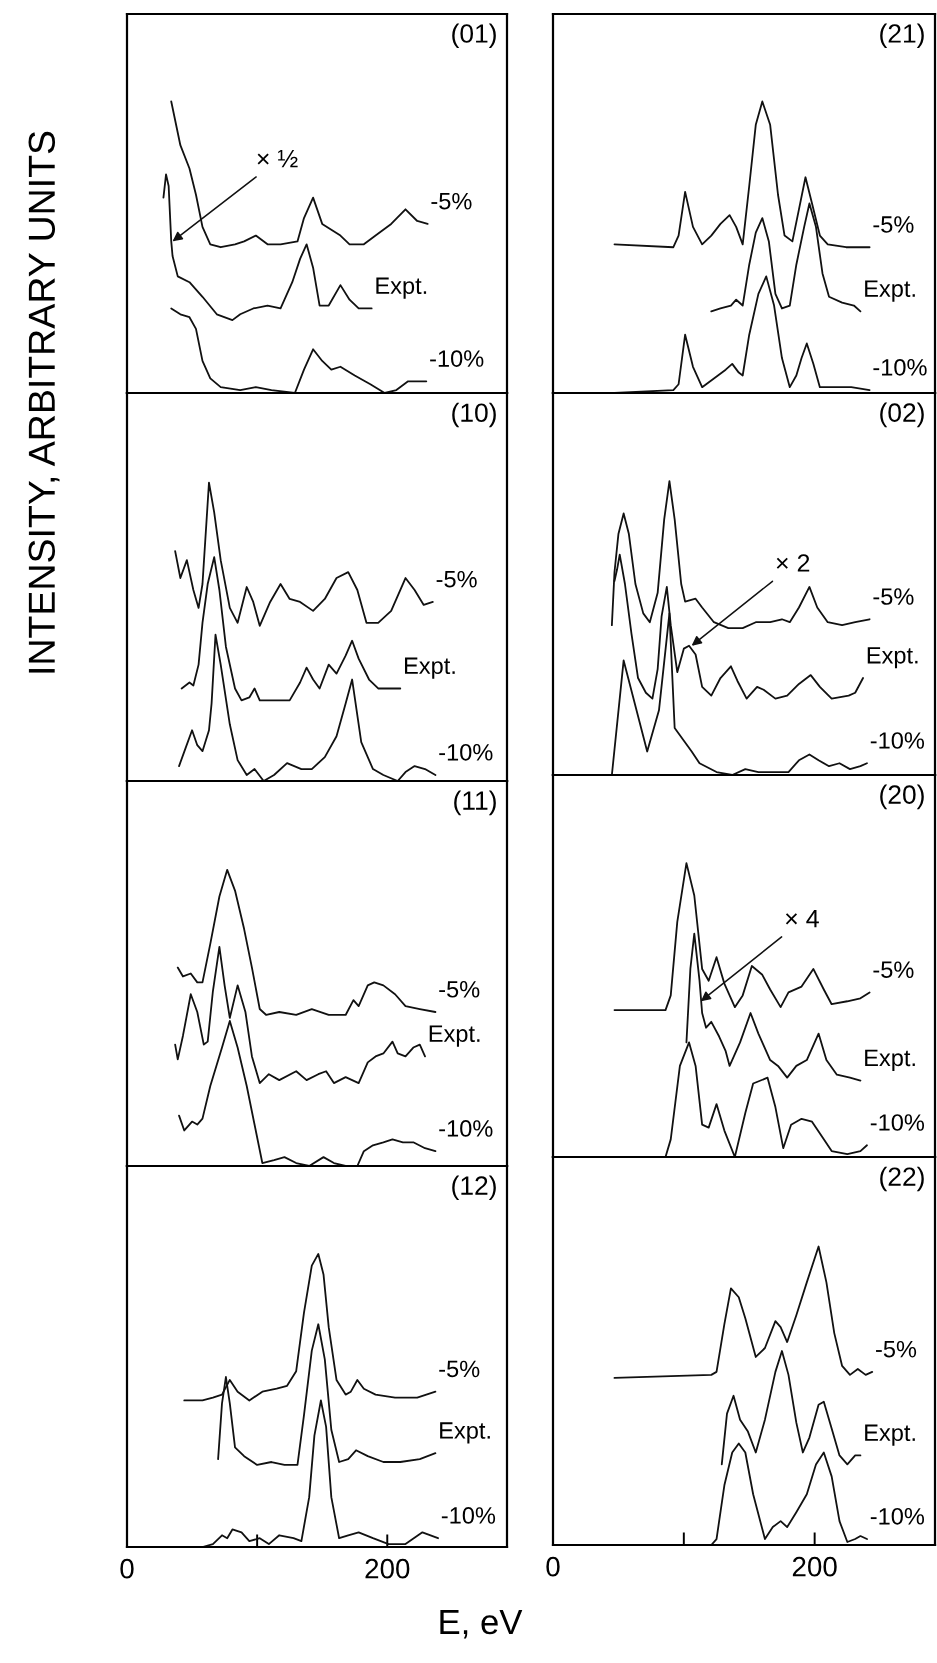 The height and width of the screenshot is (1663, 937). What do you see at coordinates (793, 563) in the screenshot?
I see `annotation: × 2` at bounding box center [793, 563].